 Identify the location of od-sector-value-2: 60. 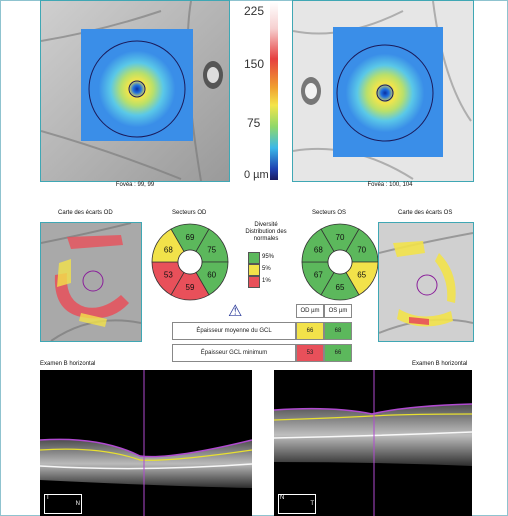
(211, 275).